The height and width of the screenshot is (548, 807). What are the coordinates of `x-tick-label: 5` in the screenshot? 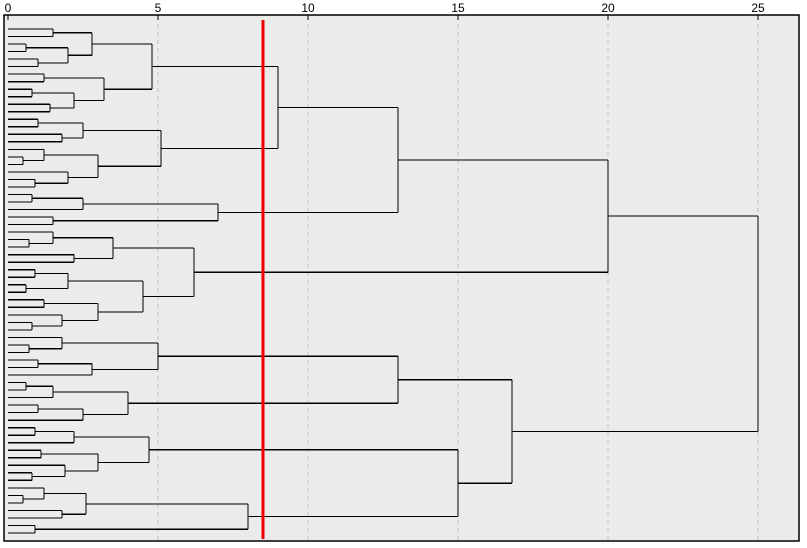 It's located at (158, 8).